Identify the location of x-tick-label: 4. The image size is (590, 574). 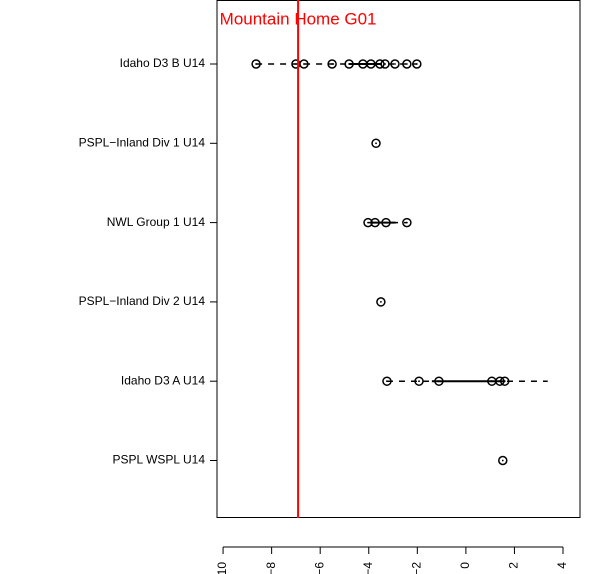
(562, 565).